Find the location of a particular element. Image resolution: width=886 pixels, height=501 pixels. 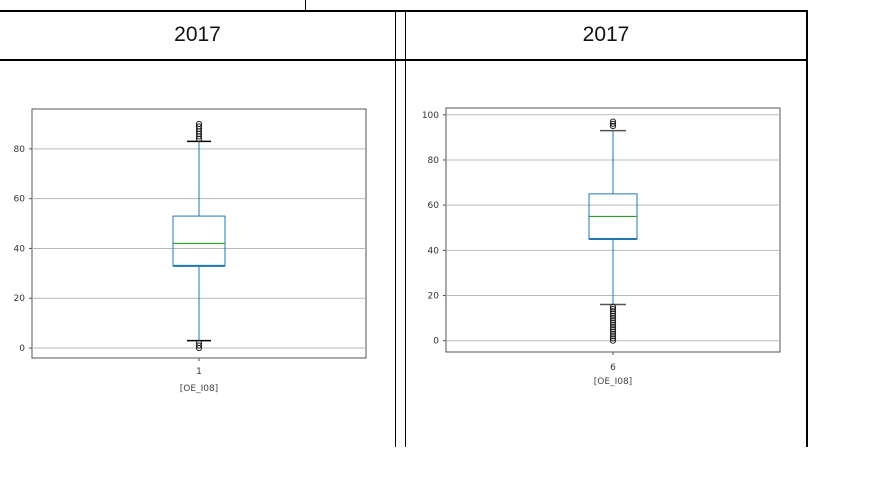

table-header-divider is located at coordinates (404, 60).